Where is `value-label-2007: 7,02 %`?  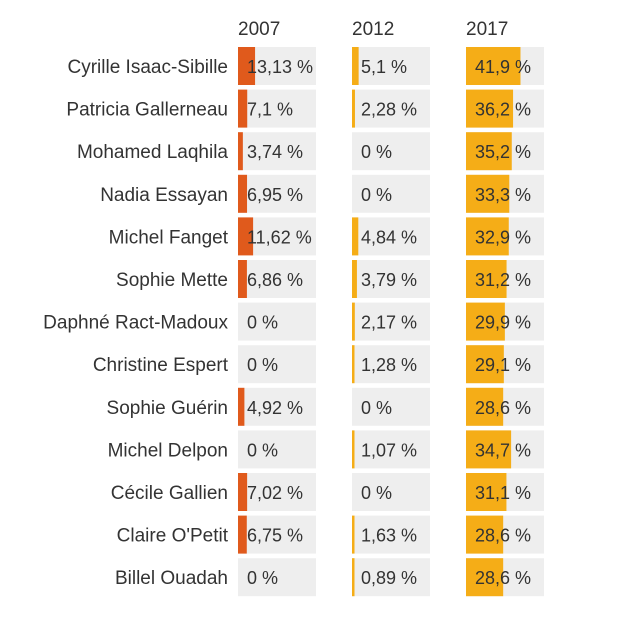
value-label-2007: 7,02 % is located at coordinates (275, 493).